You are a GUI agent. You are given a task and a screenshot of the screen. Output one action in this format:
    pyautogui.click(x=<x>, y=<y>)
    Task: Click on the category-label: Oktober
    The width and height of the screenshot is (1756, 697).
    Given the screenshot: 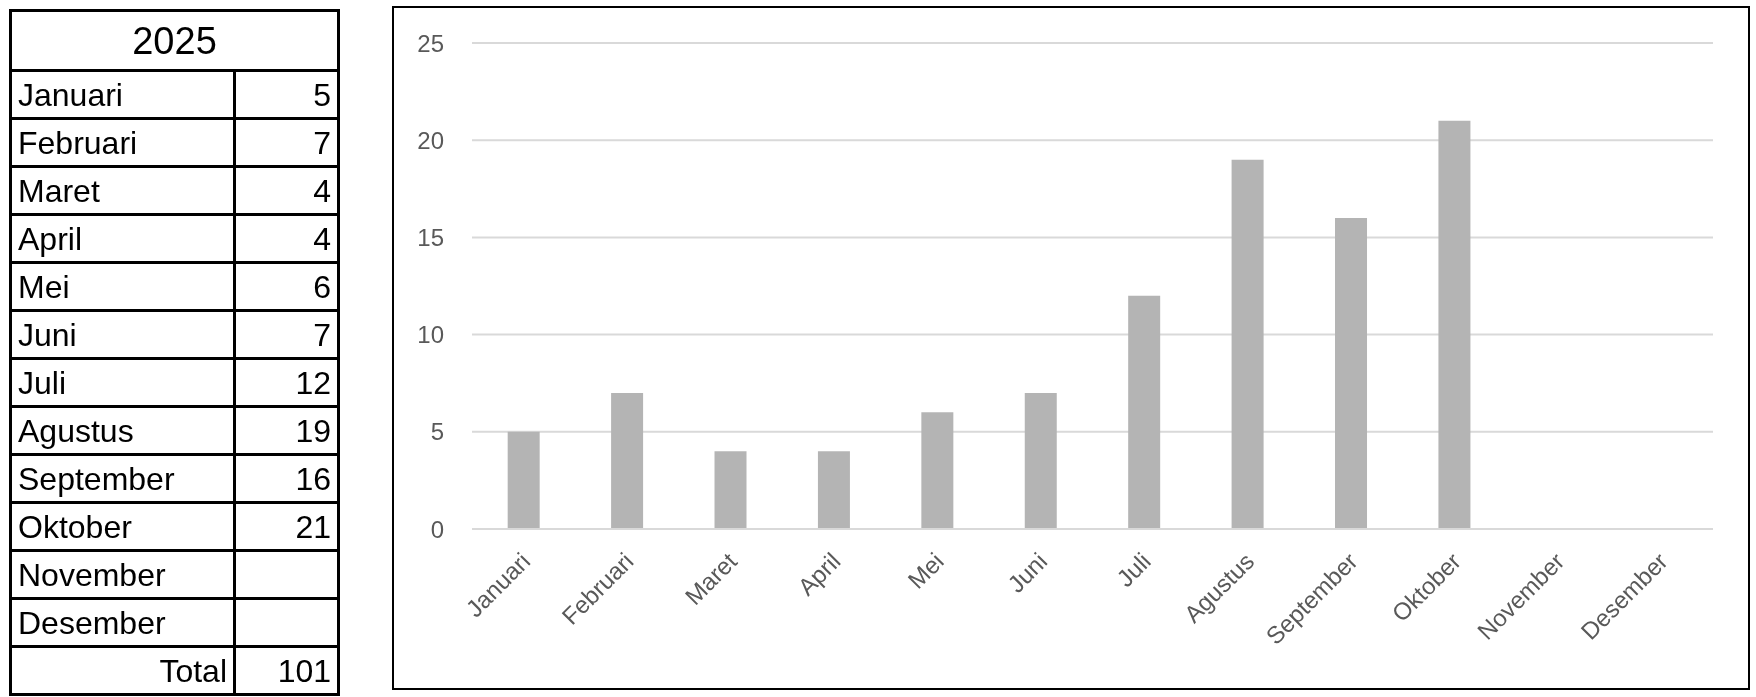 What is the action you would take?
    pyautogui.click(x=122, y=526)
    